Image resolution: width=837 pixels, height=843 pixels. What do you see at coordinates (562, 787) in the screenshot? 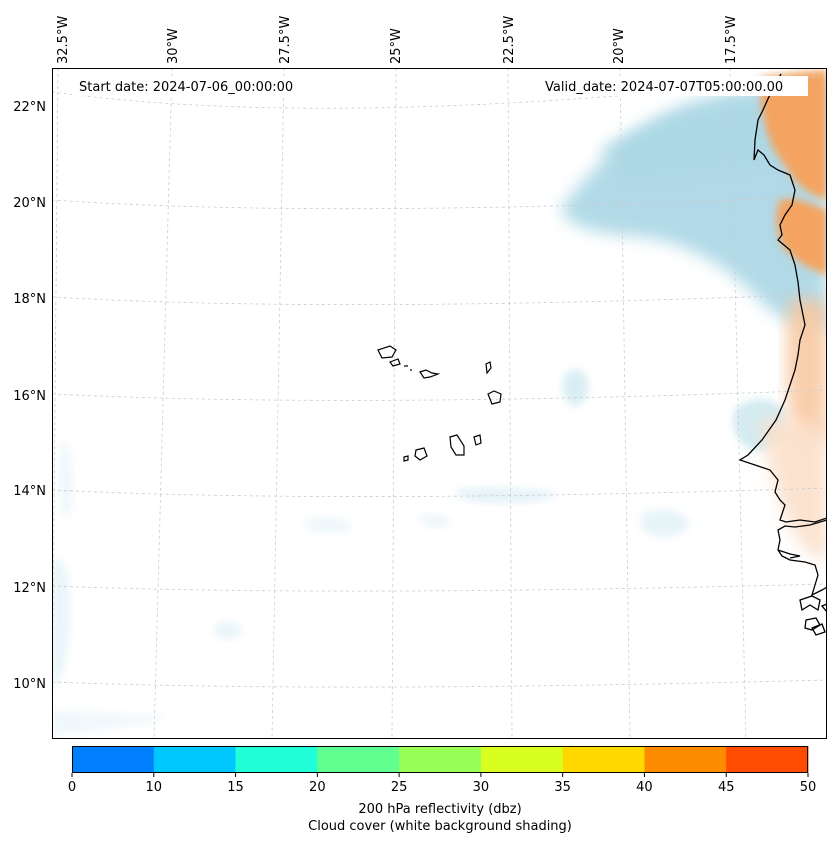
I see `colorbar-tick-label: 35` at bounding box center [562, 787].